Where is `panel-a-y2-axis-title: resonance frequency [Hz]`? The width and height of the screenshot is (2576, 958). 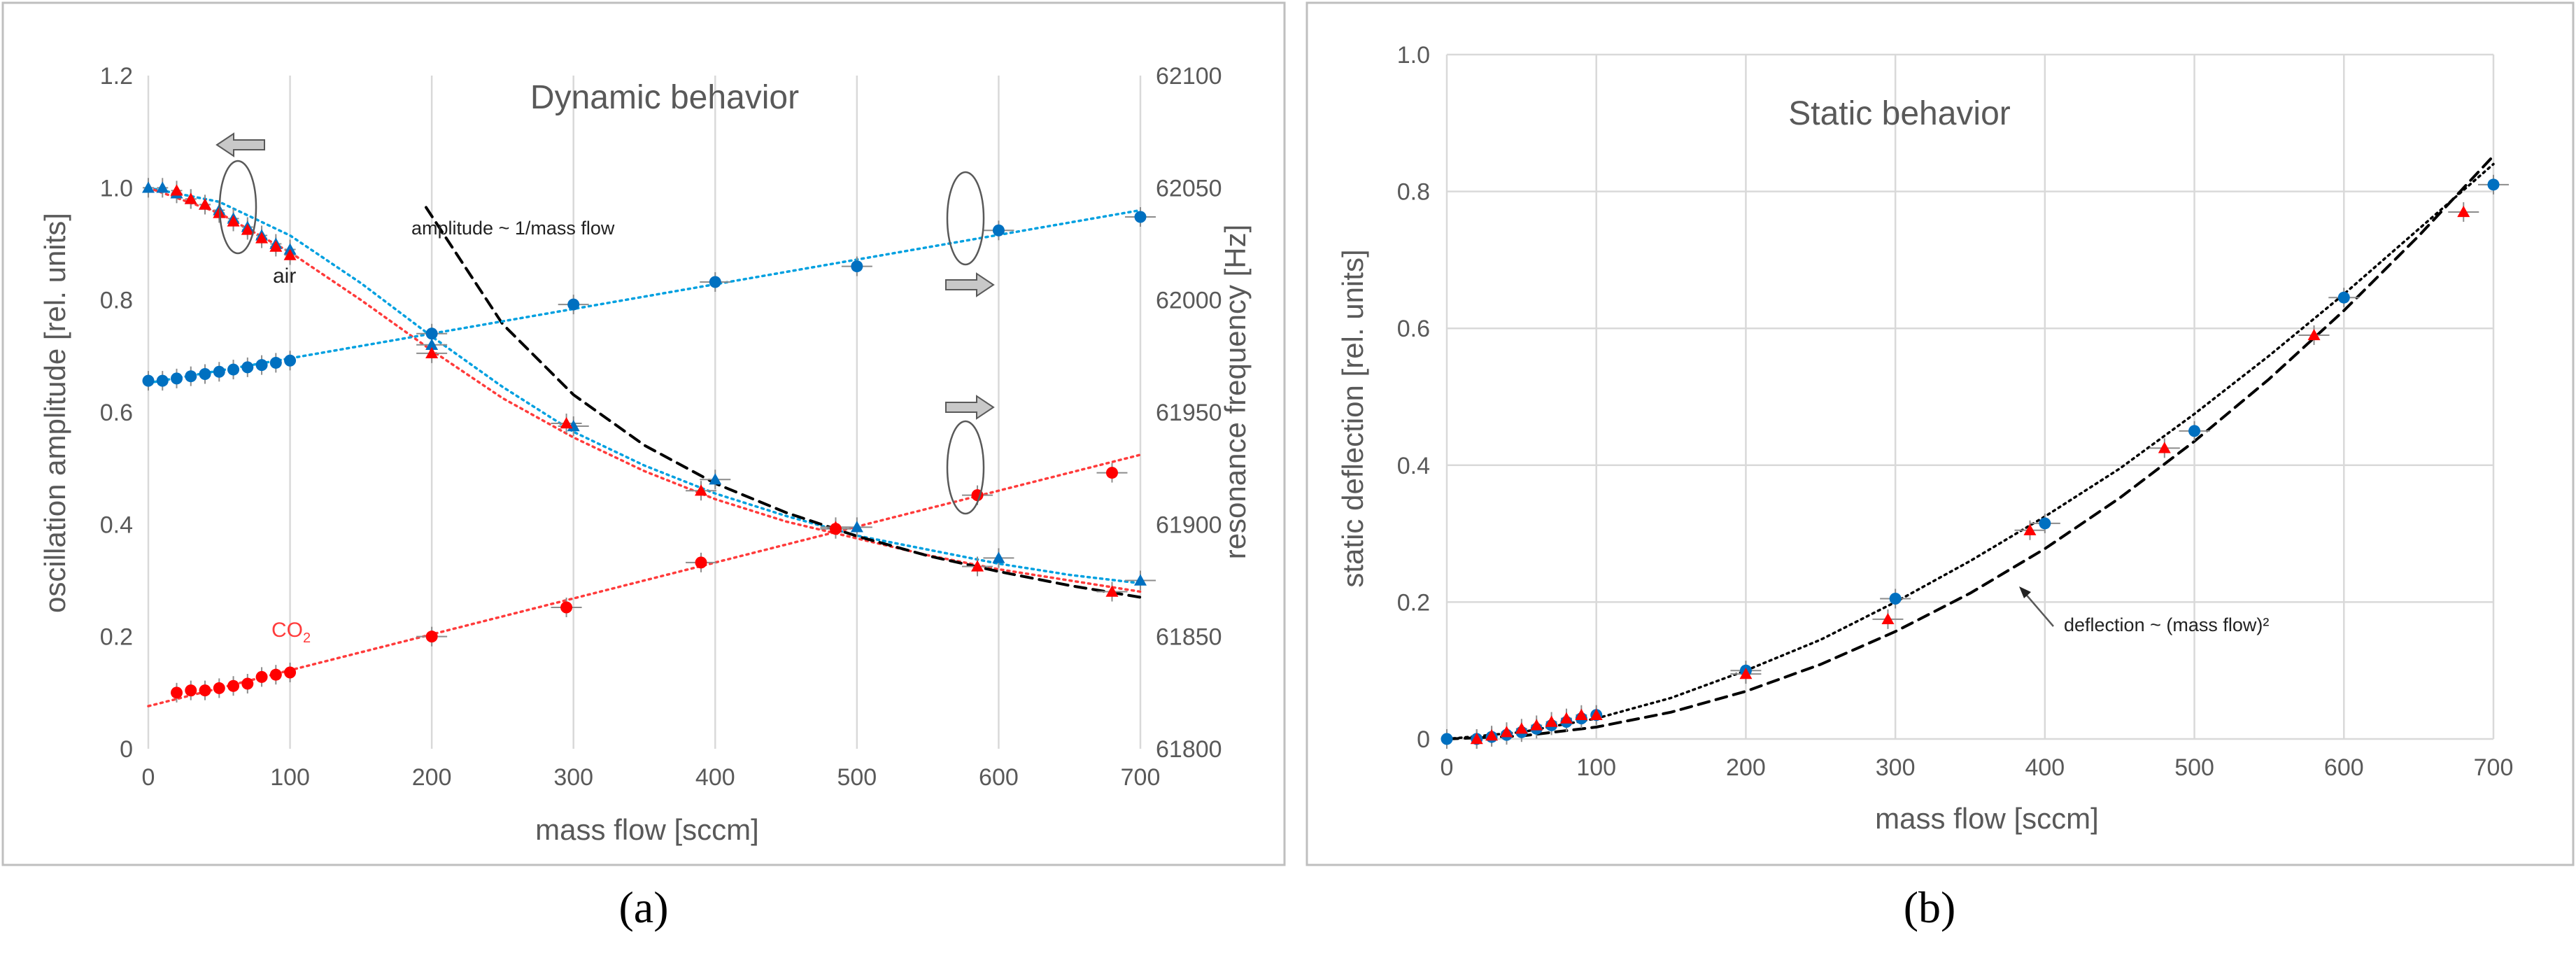 panel-a-y2-axis-title: resonance frequency [Hz] is located at coordinates (1235, 392).